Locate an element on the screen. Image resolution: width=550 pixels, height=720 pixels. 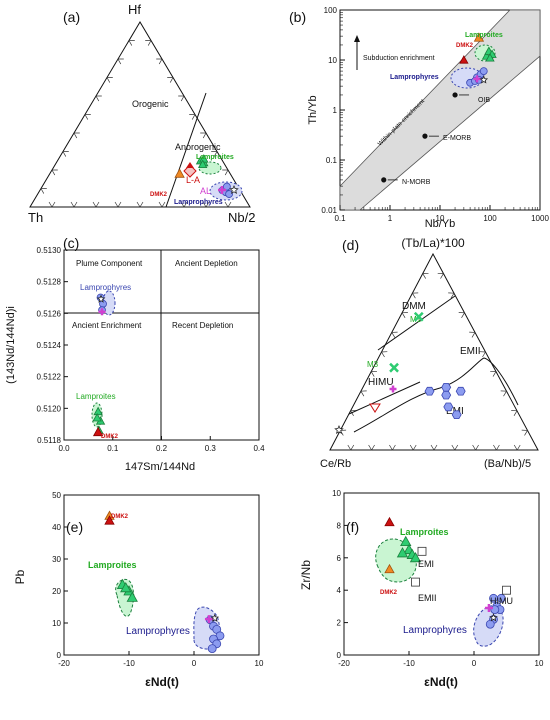
al-star is located at coordinates (234, 190).